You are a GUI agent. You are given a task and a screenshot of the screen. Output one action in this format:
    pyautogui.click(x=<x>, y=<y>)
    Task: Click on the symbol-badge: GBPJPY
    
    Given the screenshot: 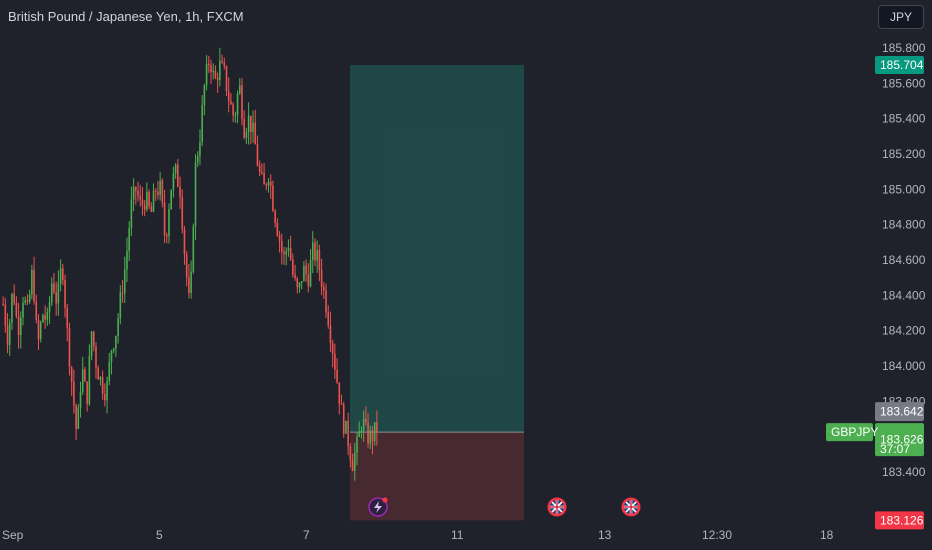 What is the action you would take?
    pyautogui.click(x=852, y=432)
    